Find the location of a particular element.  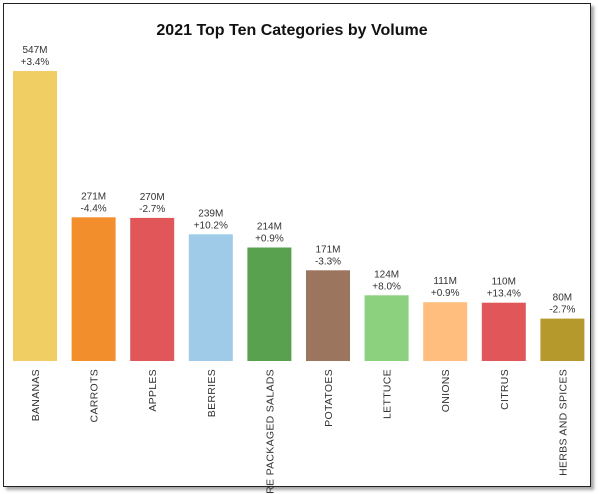

change-label: +10.2% is located at coordinates (211, 225).